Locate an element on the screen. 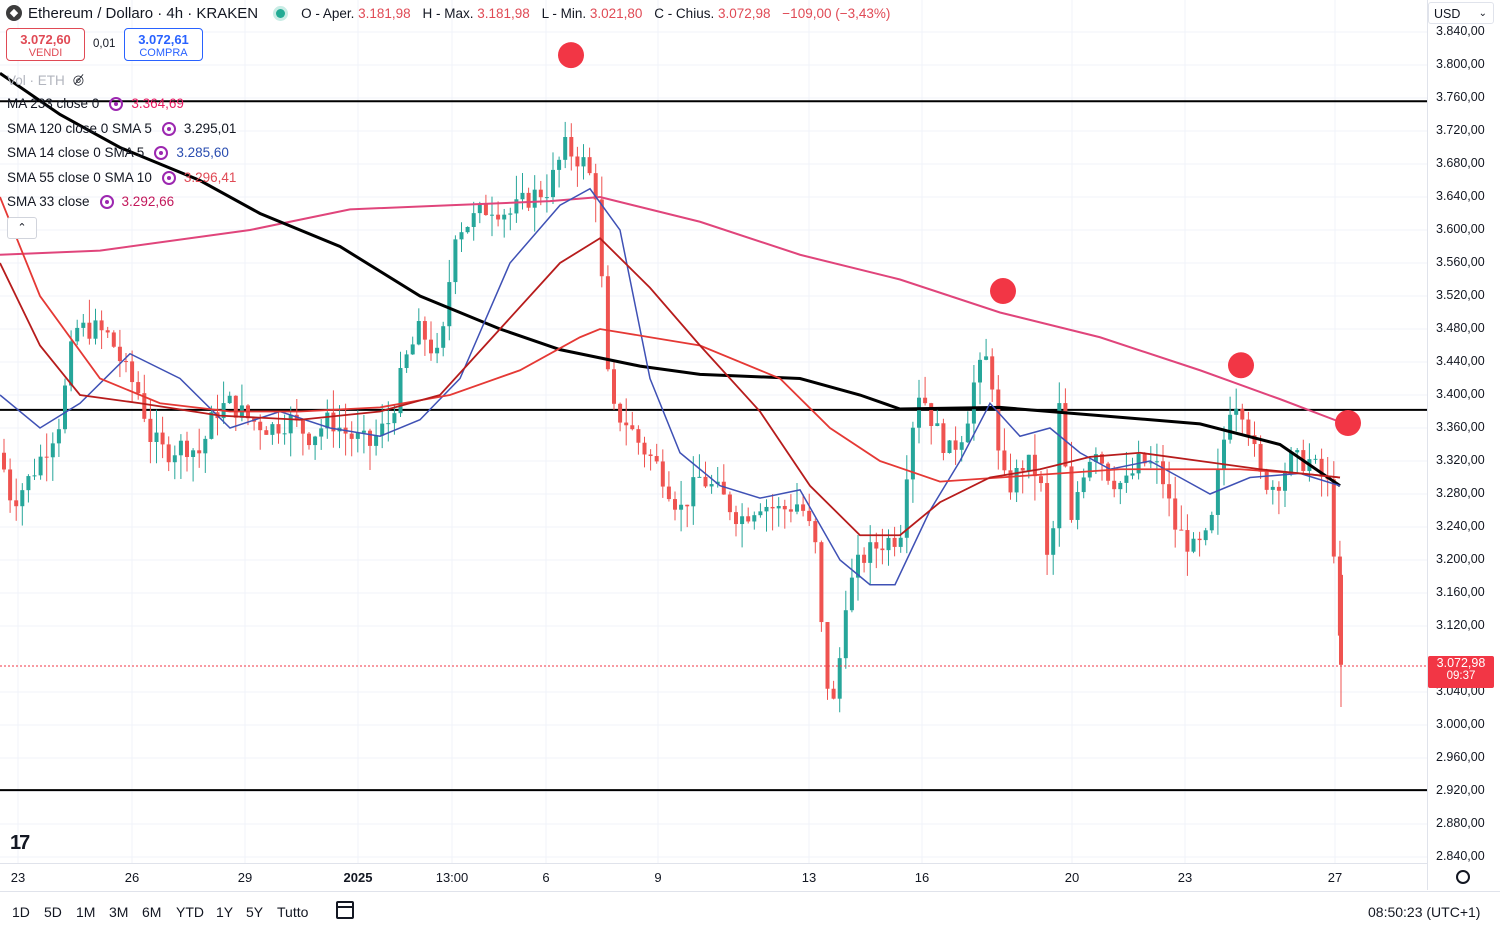 The width and height of the screenshot is (1500, 934). indicator-label: SMA 120 close 0 SMA 5 is located at coordinates (79, 128).